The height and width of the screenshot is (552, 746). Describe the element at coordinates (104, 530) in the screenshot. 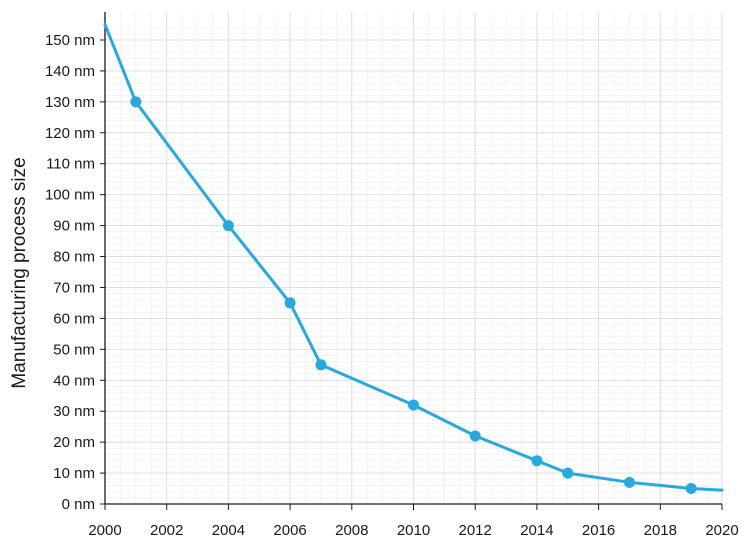

I see `x-tick-label: 2000` at that location.